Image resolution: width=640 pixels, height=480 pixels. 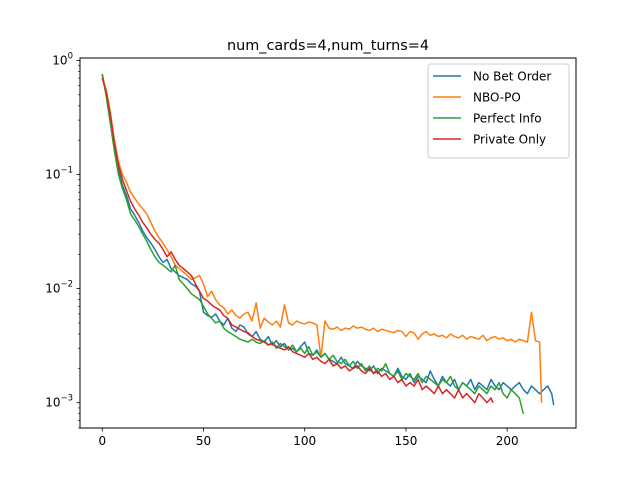 What do you see at coordinates (512, 77) in the screenshot?
I see `legend-label-0: No Bet Order` at bounding box center [512, 77].